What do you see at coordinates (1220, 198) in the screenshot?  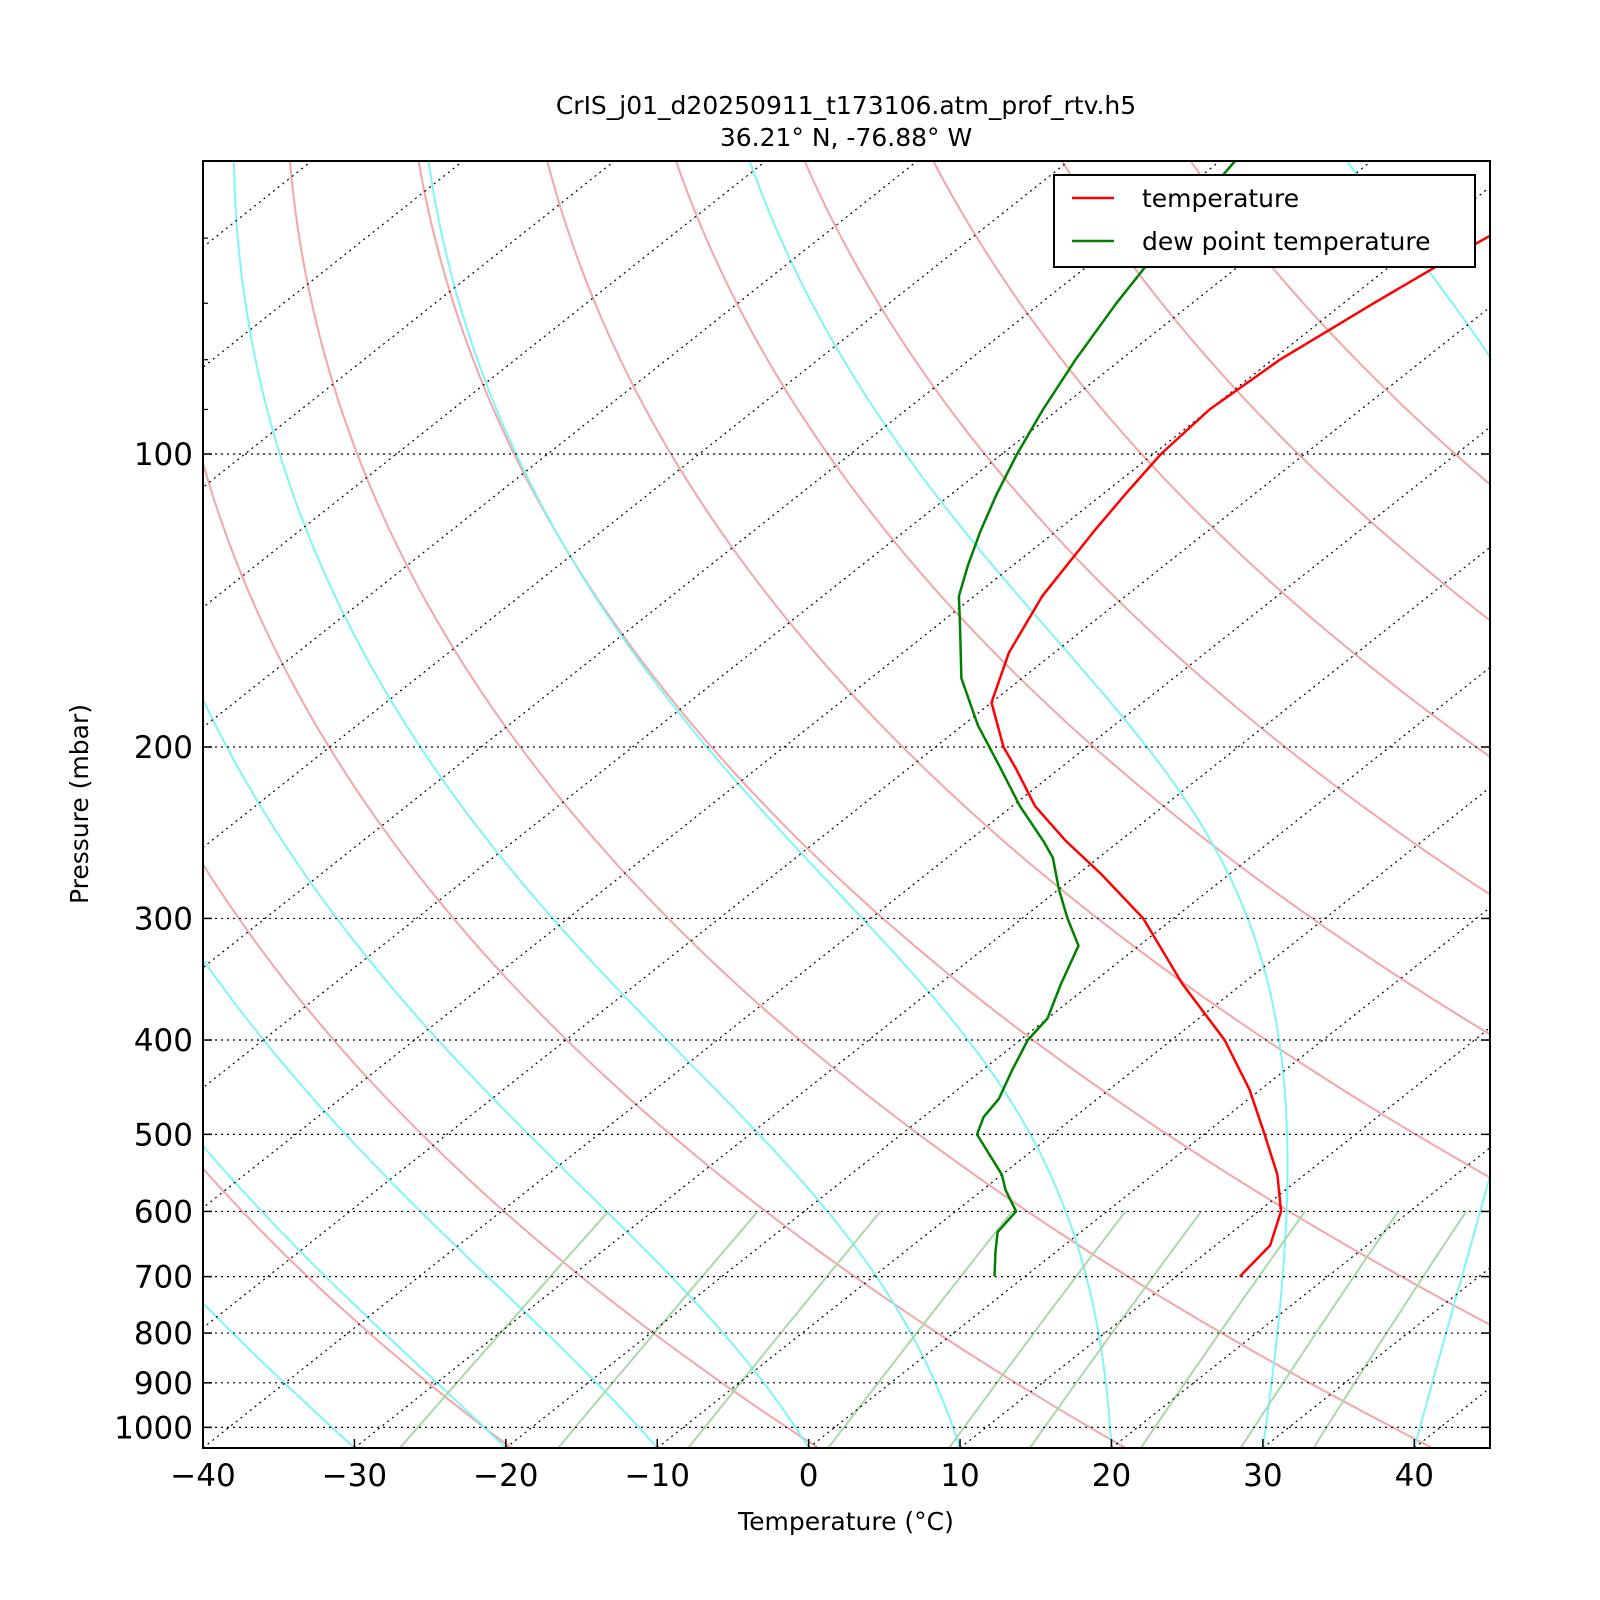 I see `legend-label-temperature: temperature` at bounding box center [1220, 198].